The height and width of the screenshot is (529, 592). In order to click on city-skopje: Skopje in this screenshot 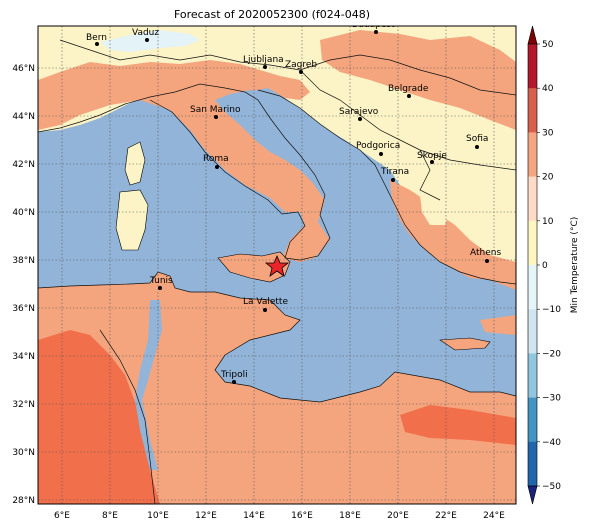, I will do `click(432, 157)`.